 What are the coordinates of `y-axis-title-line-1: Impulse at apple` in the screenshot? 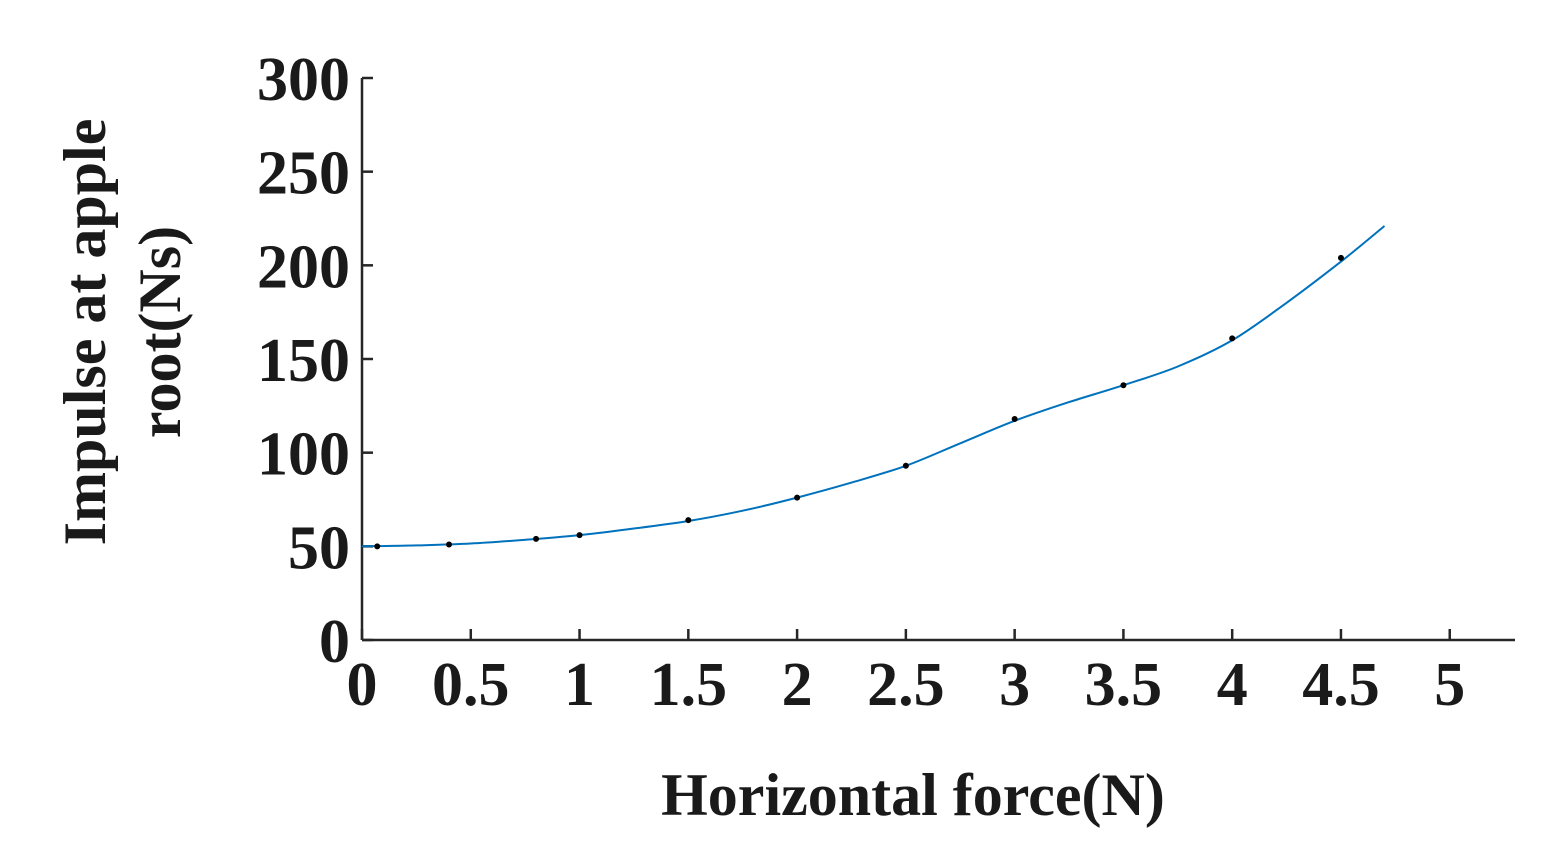 It's located at (85, 332).